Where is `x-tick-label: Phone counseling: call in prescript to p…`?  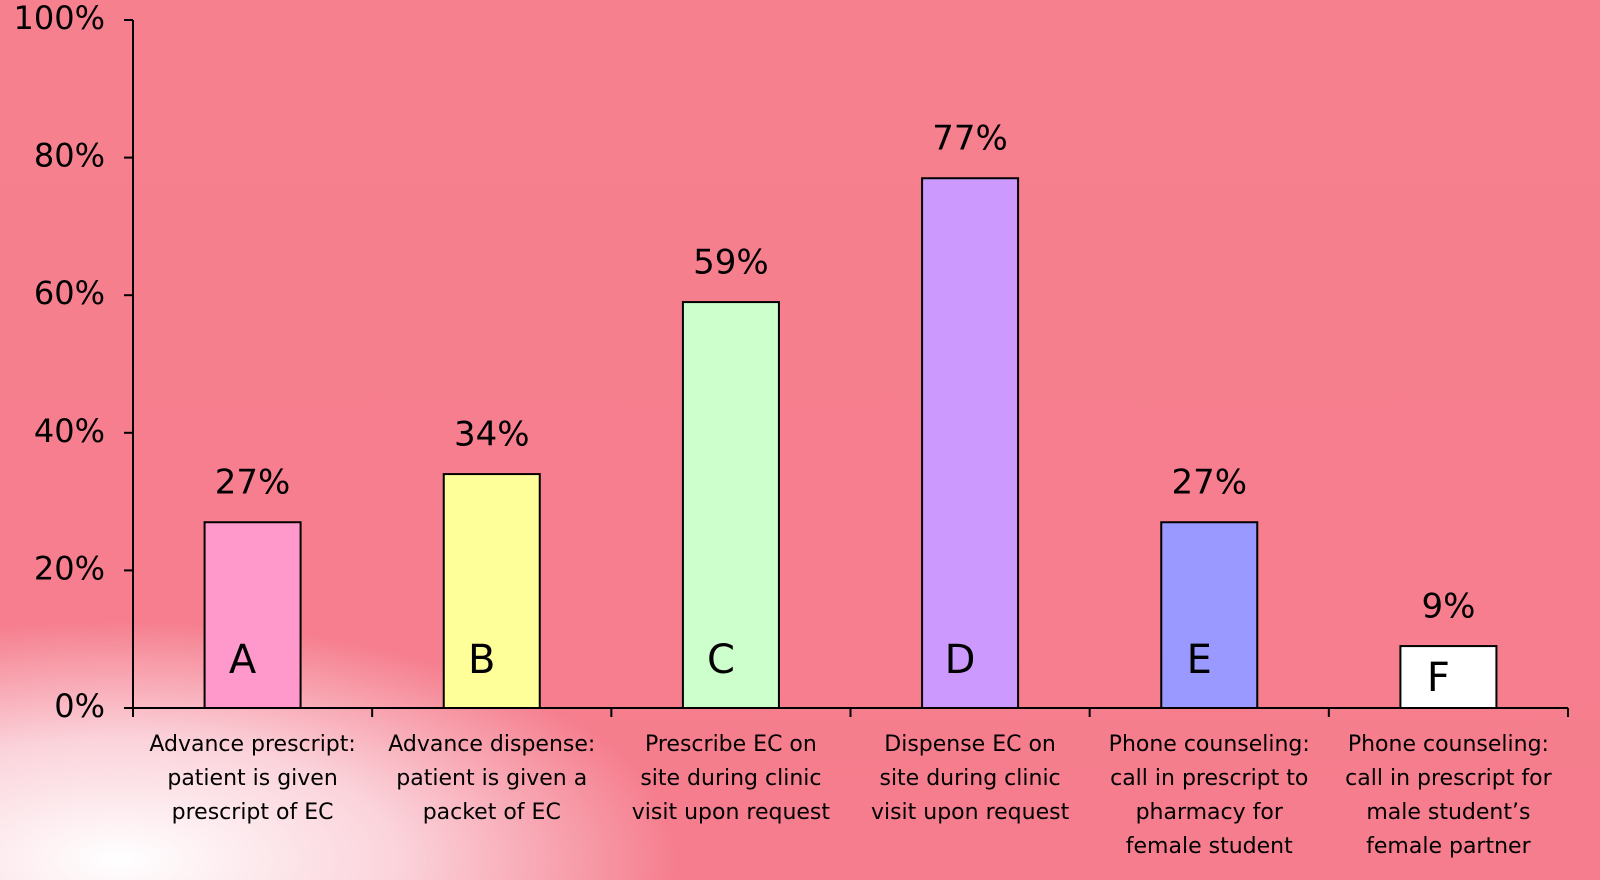 x-tick-label: Phone counseling: call in prescript to p… is located at coordinates (1209, 795).